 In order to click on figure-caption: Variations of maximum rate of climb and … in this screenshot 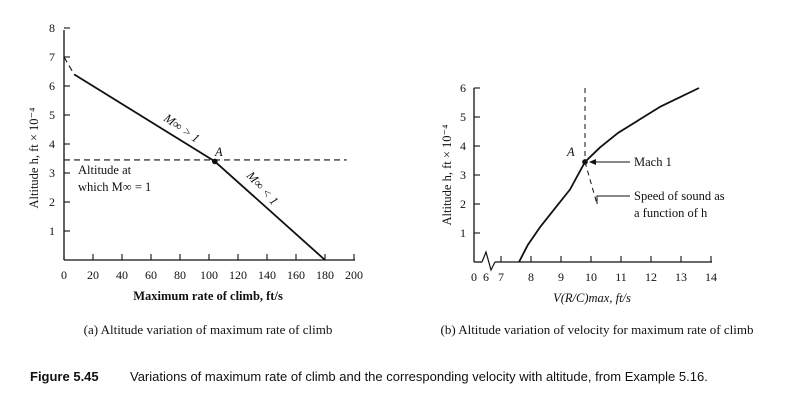, I will do `click(419, 376)`.